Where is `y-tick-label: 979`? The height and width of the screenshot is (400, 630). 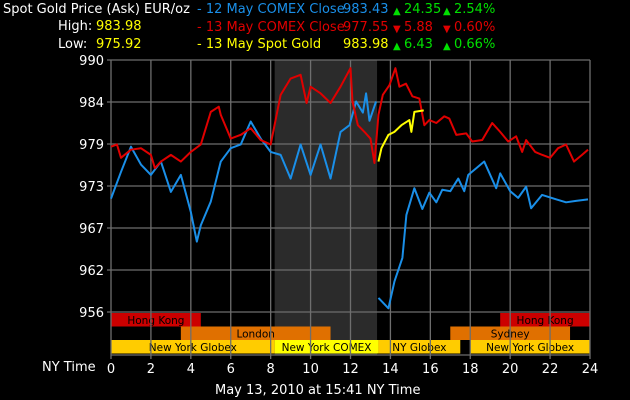
y-tick-label: 979 is located at coordinates (91, 145).